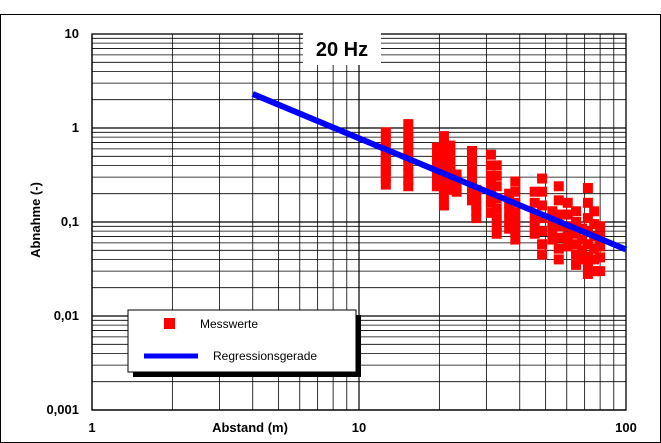 This screenshot has height=443, width=661. What do you see at coordinates (91, 427) in the screenshot?
I see `x-tick-label: 1` at bounding box center [91, 427].